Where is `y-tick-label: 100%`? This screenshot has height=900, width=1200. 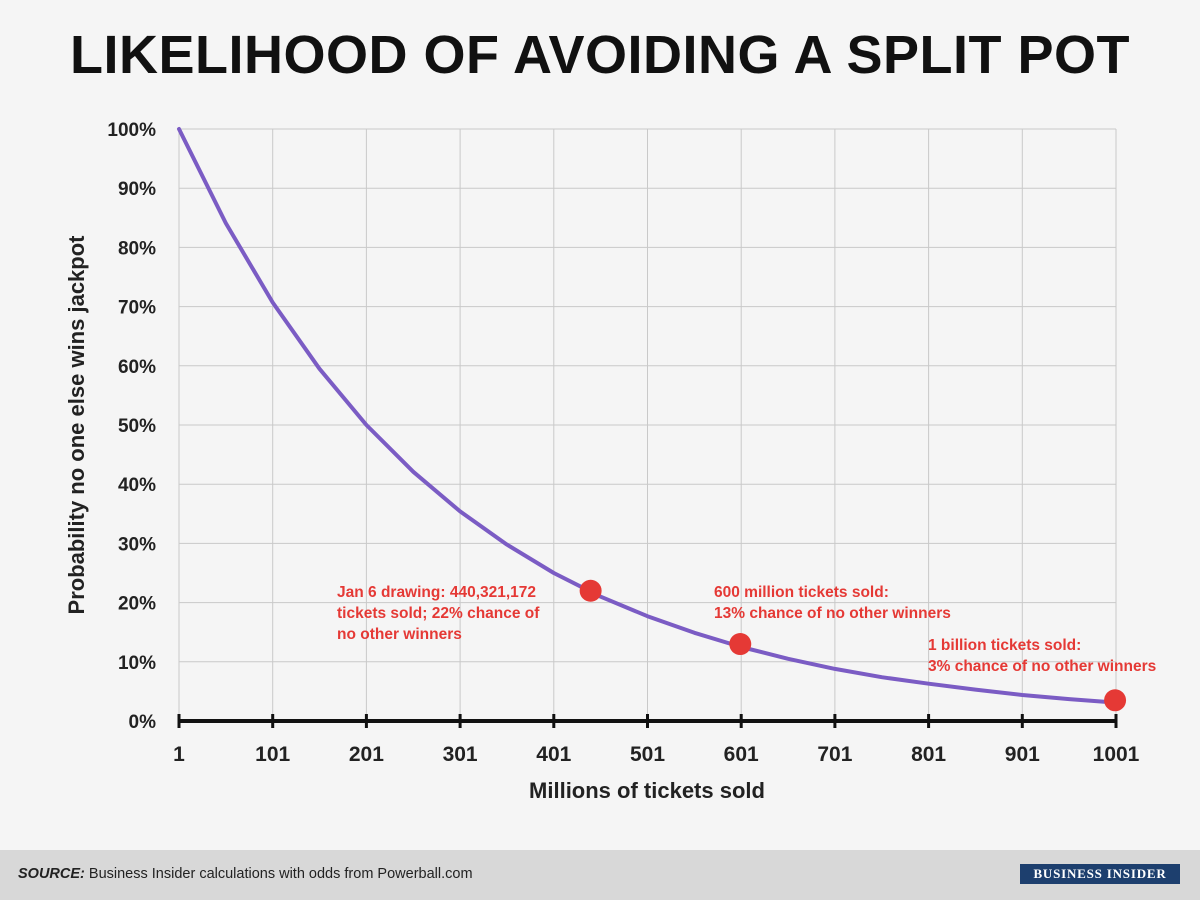 y-tick-label: 100% is located at coordinates (131, 130).